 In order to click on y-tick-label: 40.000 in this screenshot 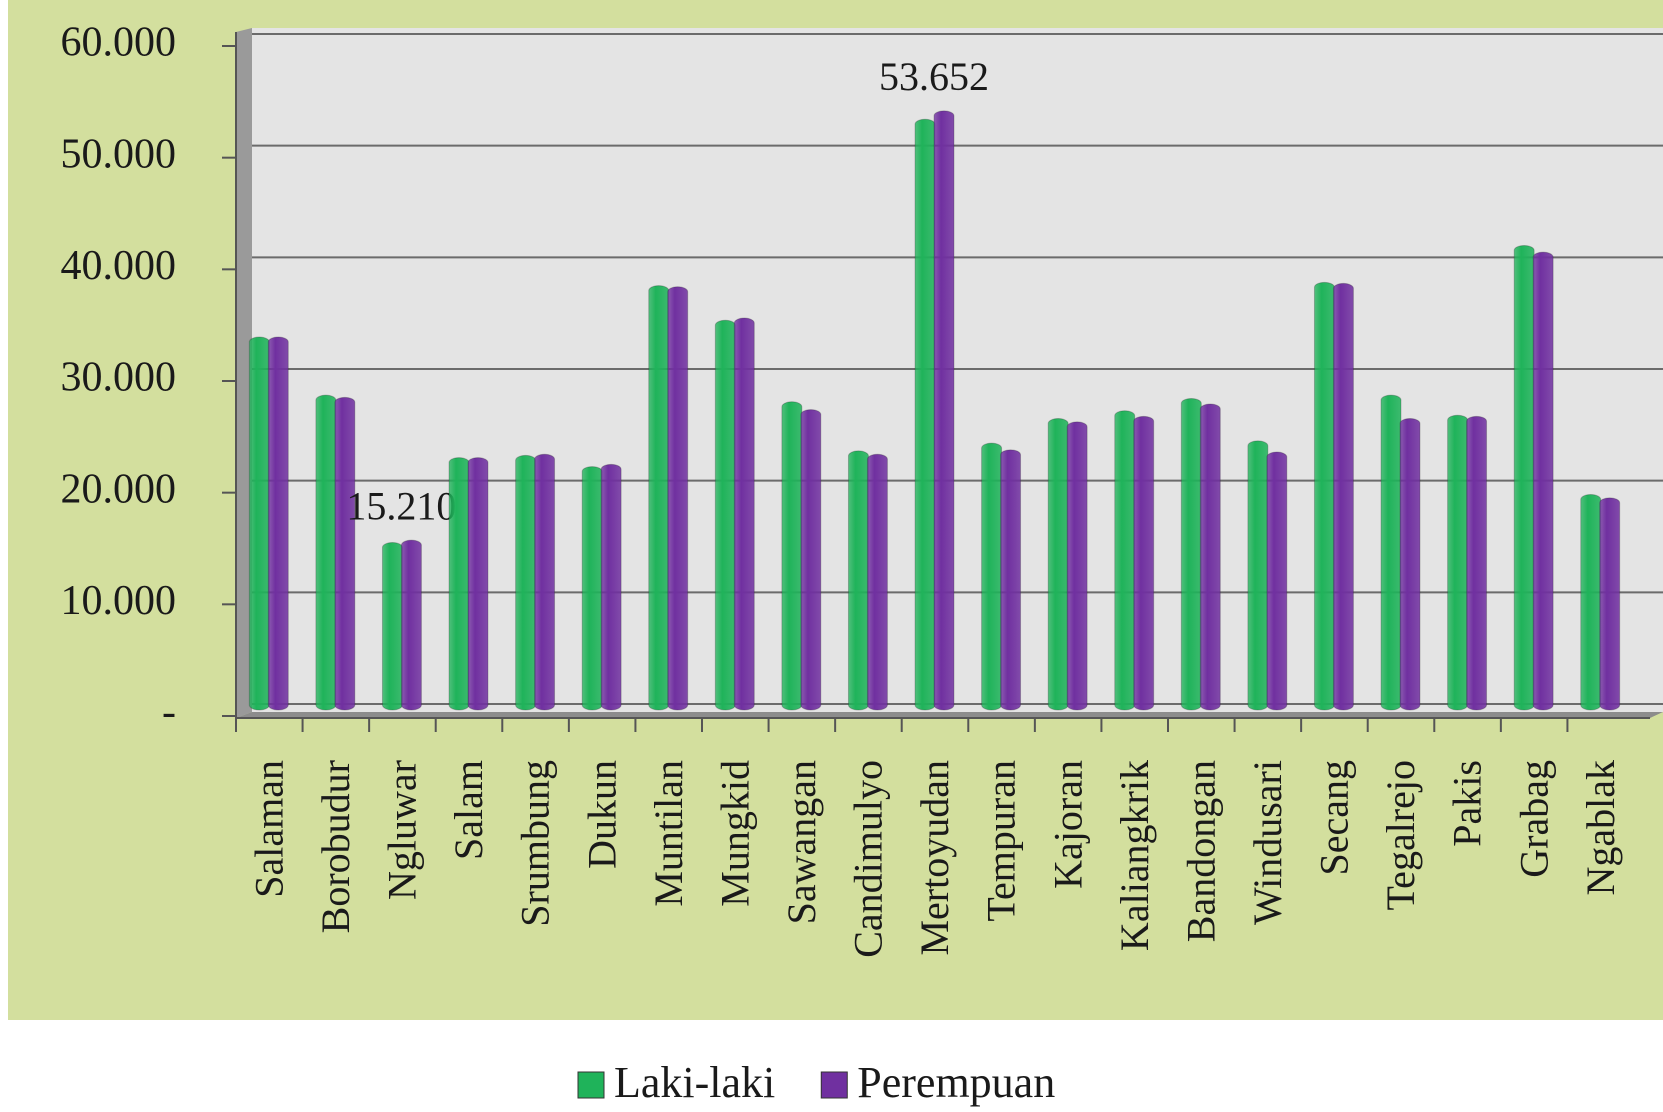, I will do `click(119, 266)`.